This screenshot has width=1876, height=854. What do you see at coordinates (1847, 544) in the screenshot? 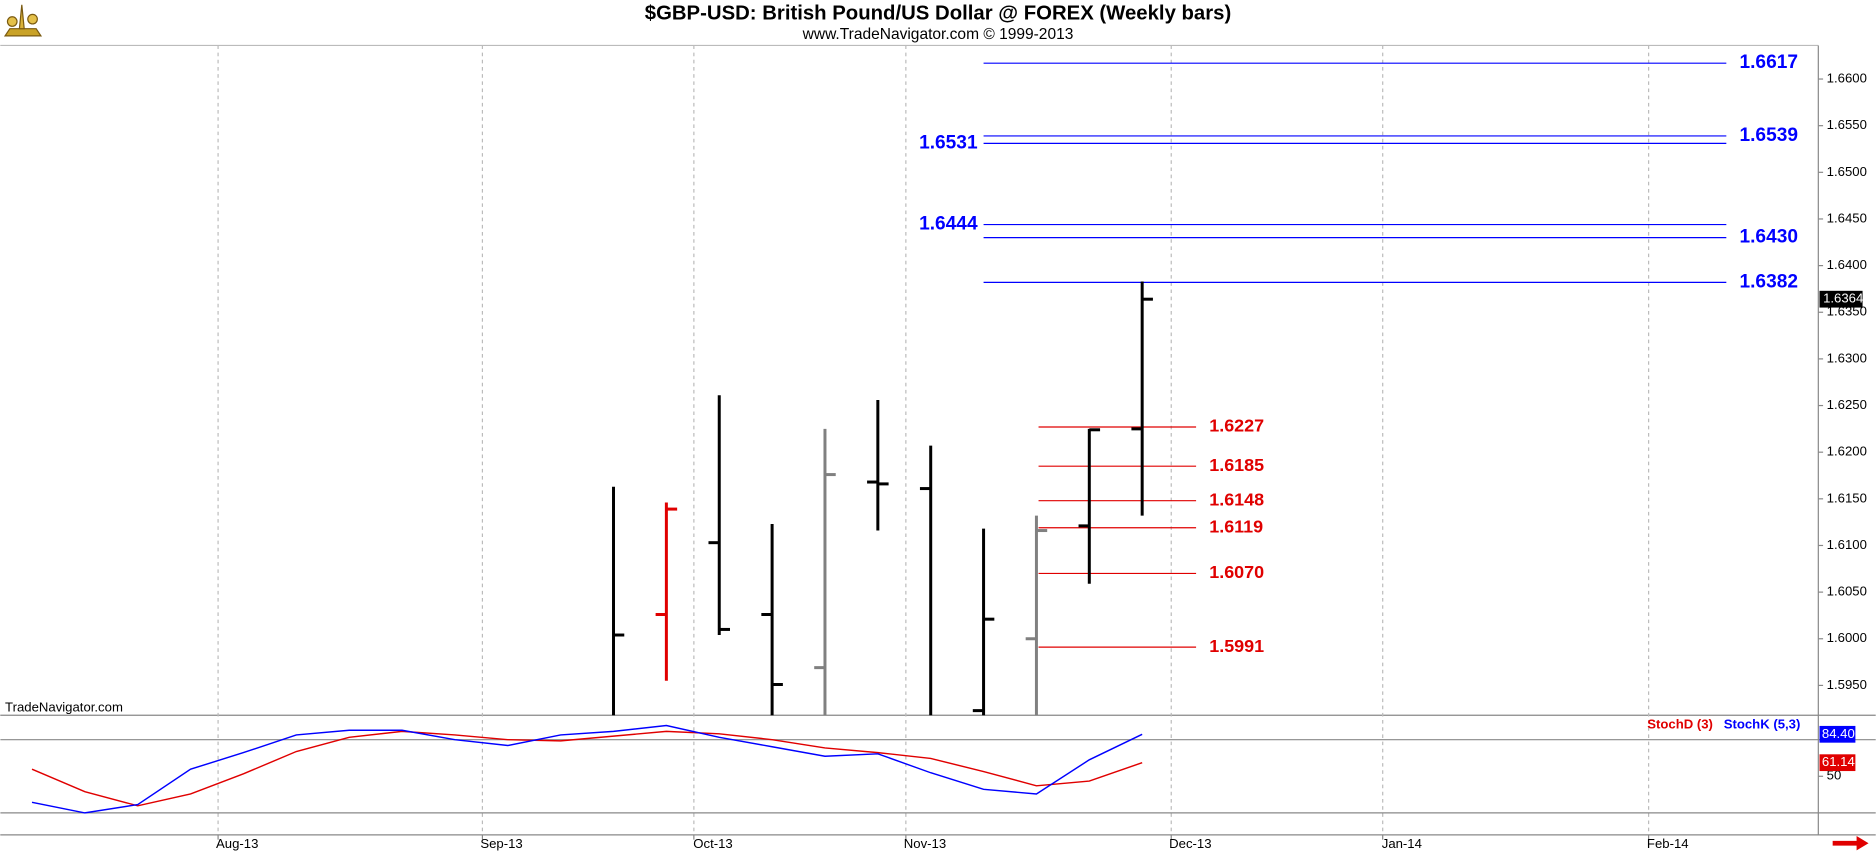
I see `y-tick-label: 1.6100` at bounding box center [1847, 544].